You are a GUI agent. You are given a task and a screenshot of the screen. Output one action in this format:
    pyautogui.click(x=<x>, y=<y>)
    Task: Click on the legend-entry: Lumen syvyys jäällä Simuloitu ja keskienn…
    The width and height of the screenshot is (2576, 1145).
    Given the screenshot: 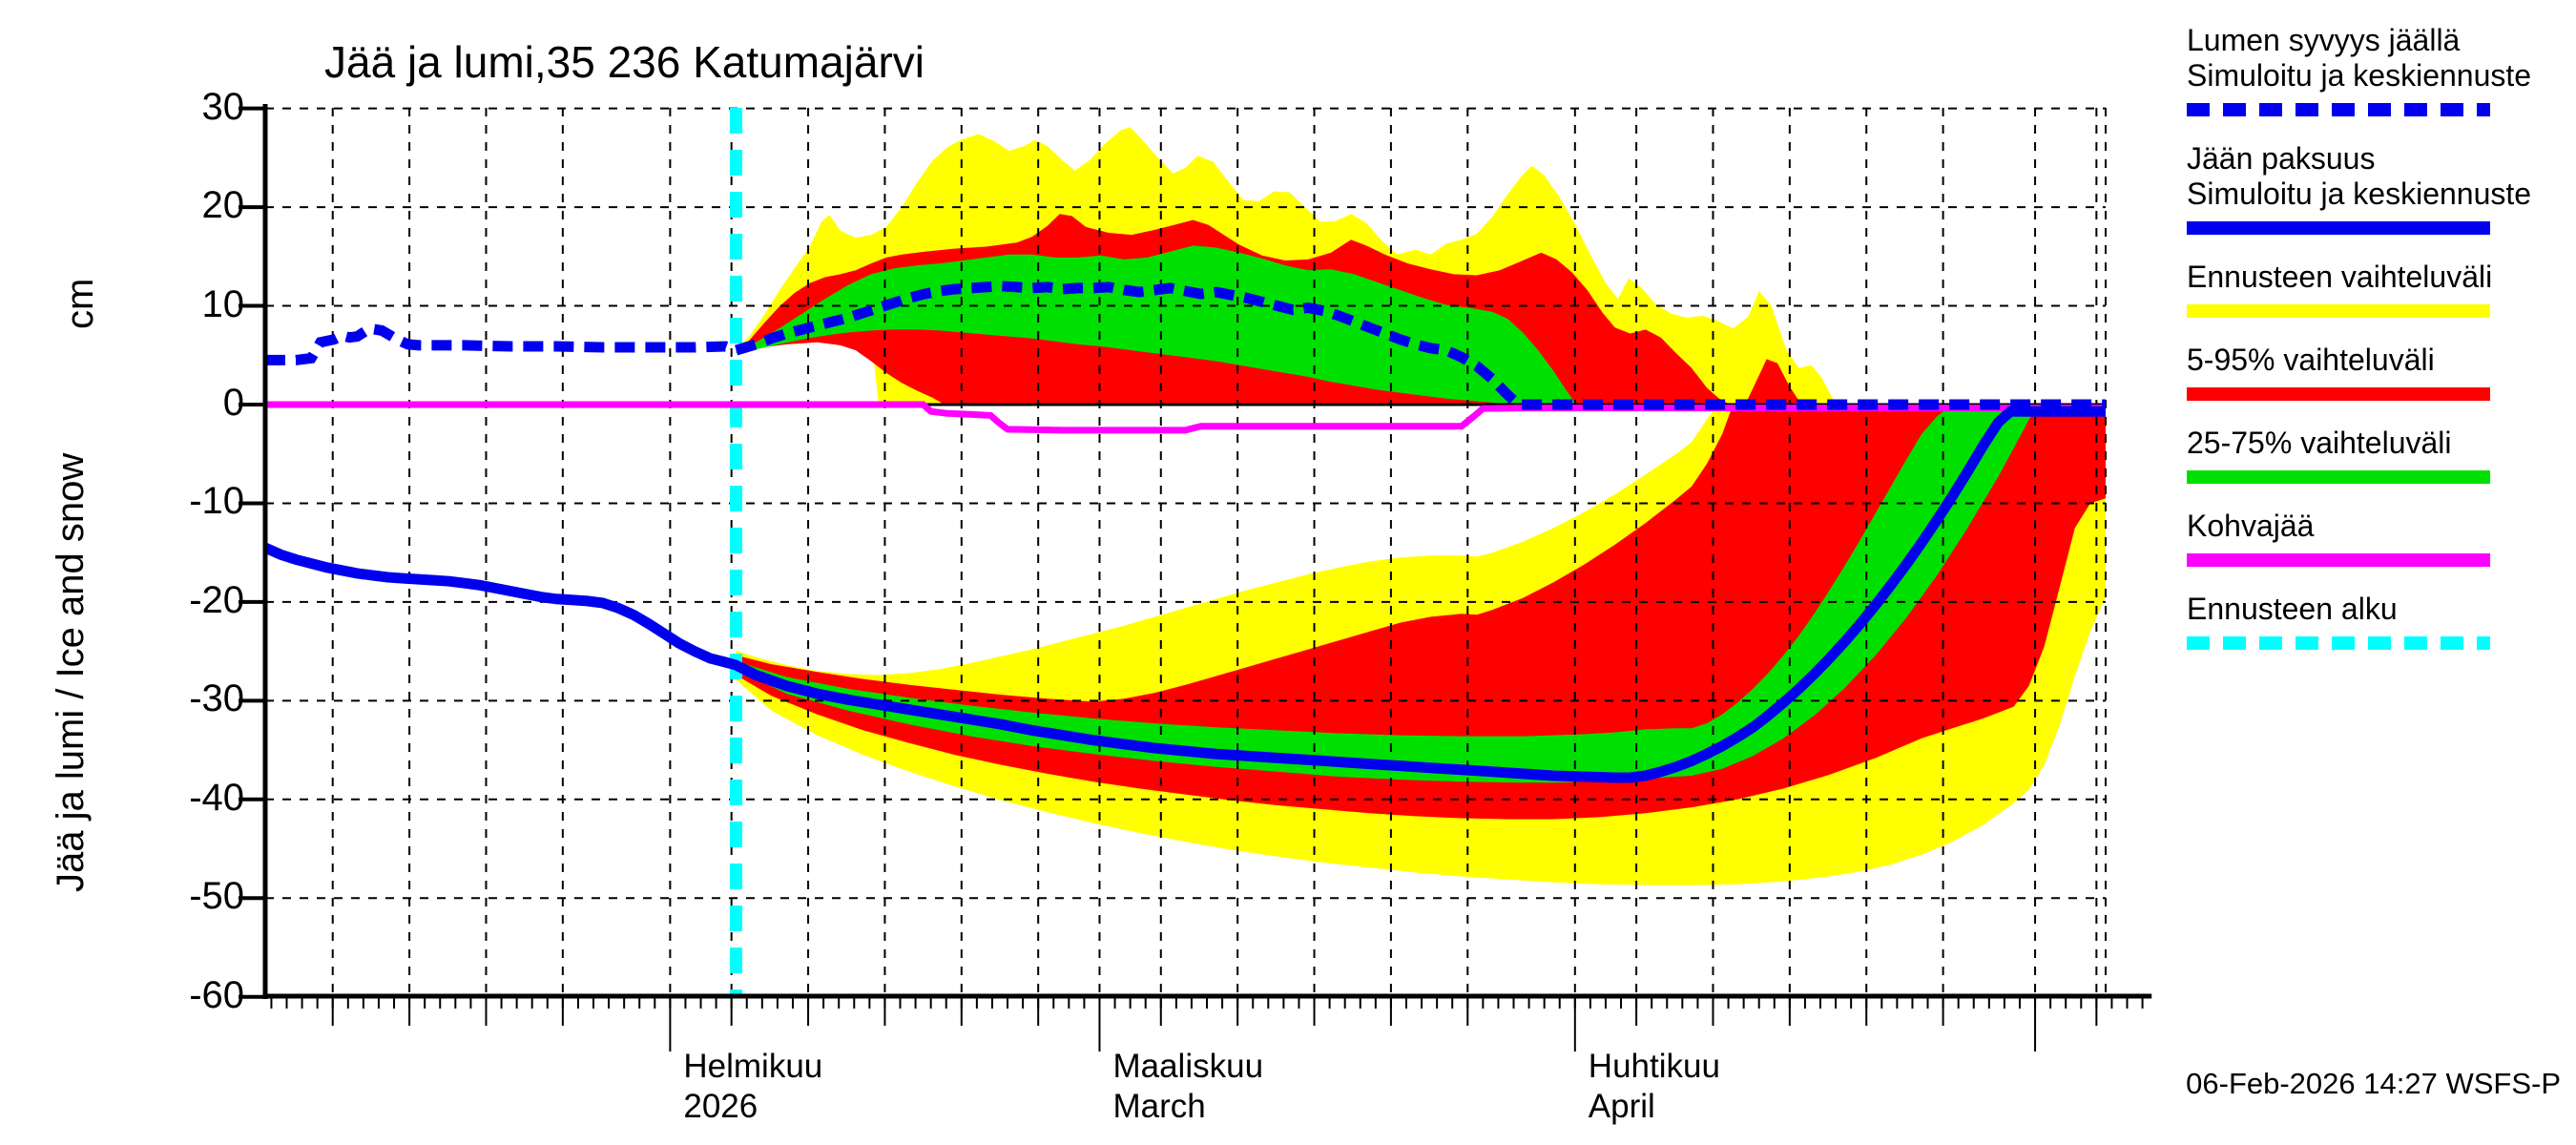 What is the action you would take?
    pyautogui.click(x=2377, y=69)
    